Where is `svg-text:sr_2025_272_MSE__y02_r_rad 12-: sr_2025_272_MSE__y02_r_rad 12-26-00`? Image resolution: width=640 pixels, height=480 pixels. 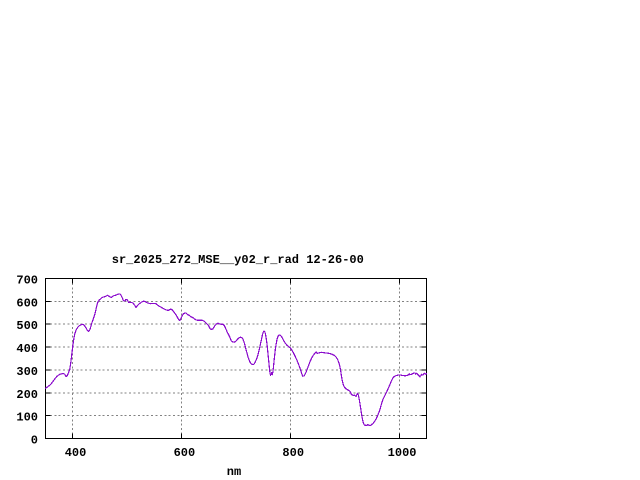
svg-text:sr_2025_272_MSE__y02_r_rad 12-: sr_2025_272_MSE__y02_r_rad 12-26-00 is located at coordinates (238, 260).